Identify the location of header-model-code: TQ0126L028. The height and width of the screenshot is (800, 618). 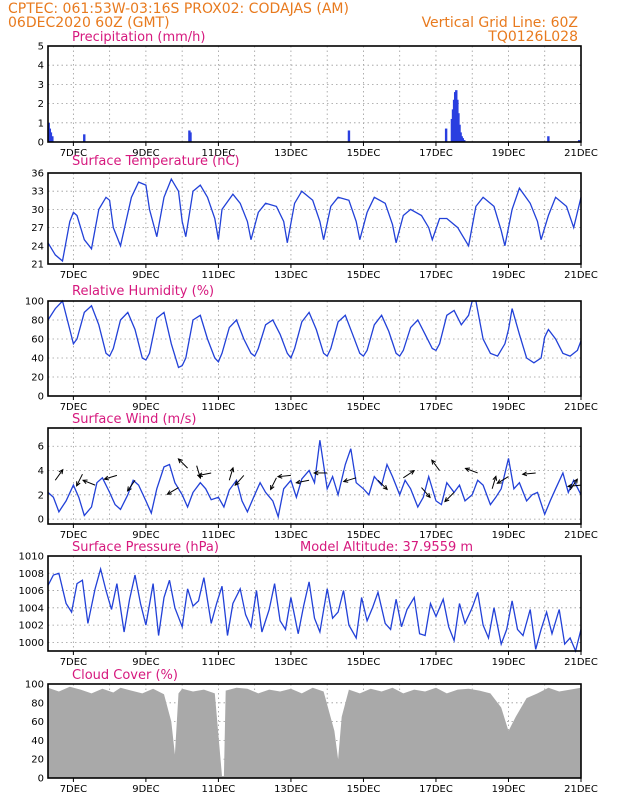
(532, 37).